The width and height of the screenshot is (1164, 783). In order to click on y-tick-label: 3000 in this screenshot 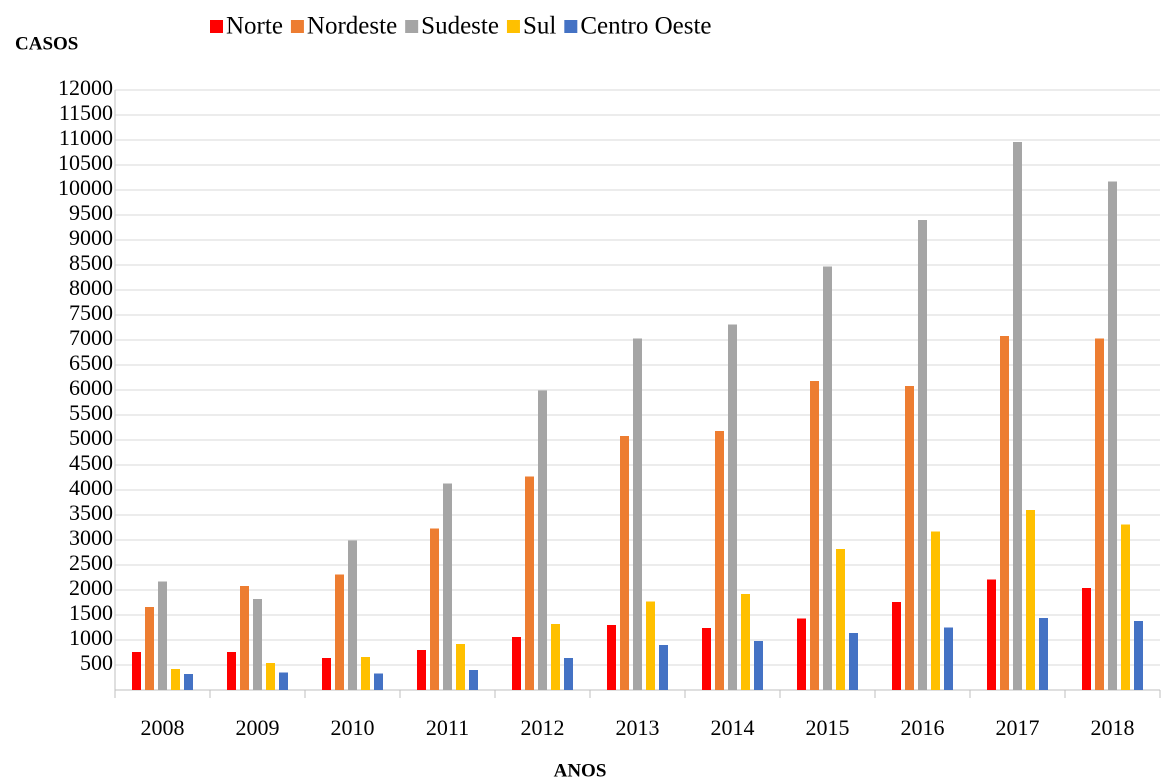, I will do `click(91, 537)`.